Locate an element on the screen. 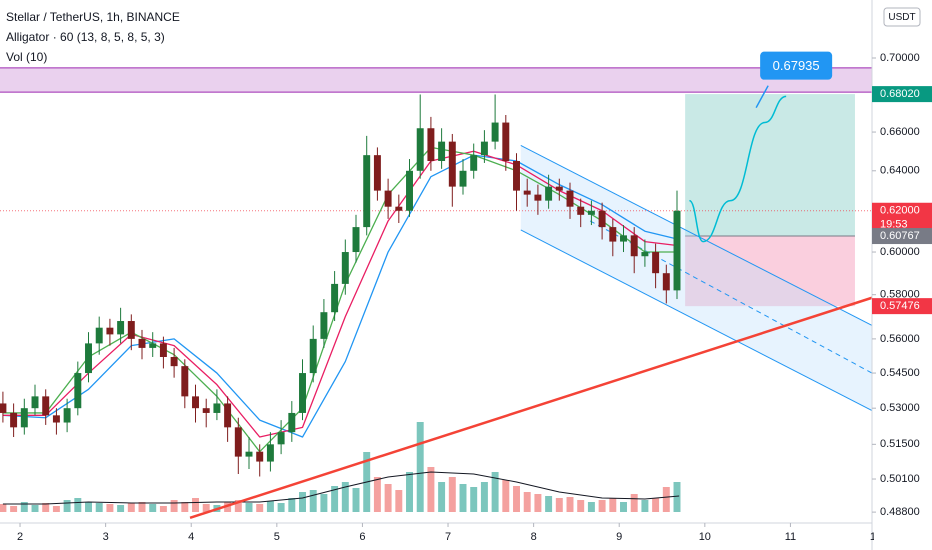  channel-line is located at coordinates (696, 235).